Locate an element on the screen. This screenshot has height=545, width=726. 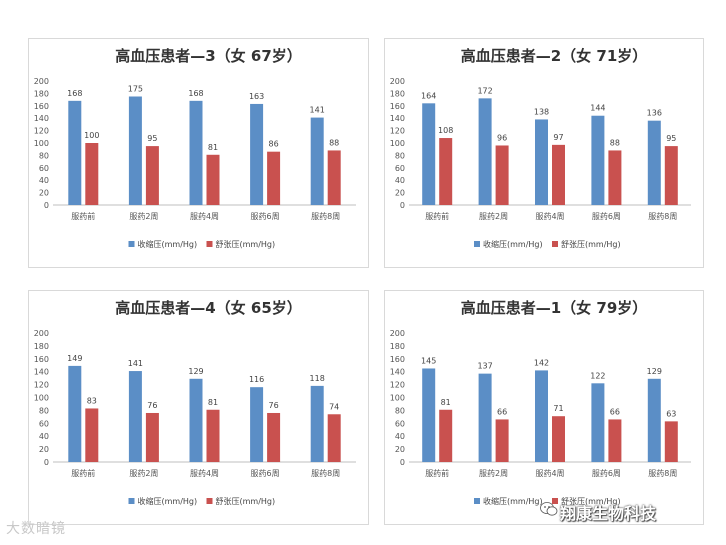
data-label: 100 is located at coordinates (91, 135).